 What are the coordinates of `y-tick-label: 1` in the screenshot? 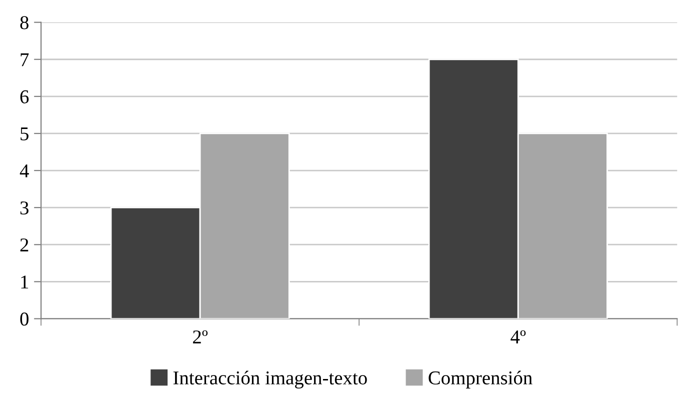 It's located at (24, 282).